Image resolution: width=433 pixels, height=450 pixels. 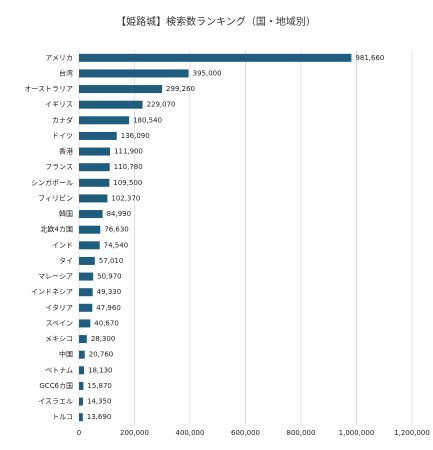 What do you see at coordinates (99, 386) in the screenshot?
I see `value-label: 15,870` at bounding box center [99, 386].